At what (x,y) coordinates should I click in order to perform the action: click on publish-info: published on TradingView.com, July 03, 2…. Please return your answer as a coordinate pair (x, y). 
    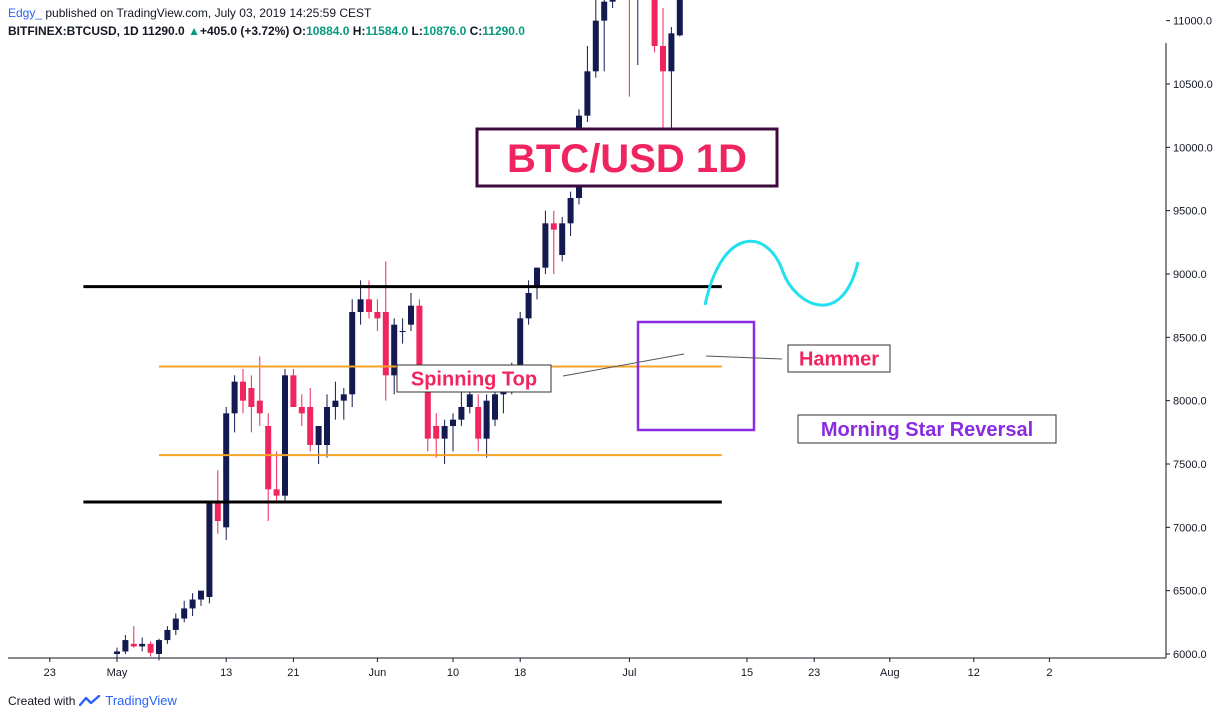
    Looking at the image, I should click on (208, 13).